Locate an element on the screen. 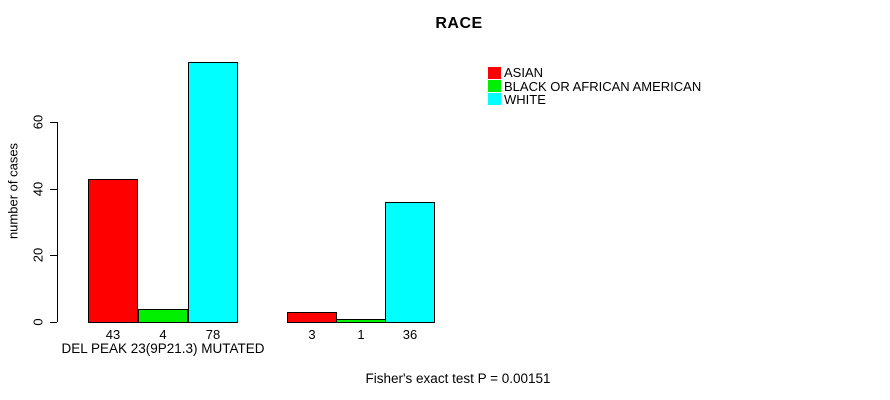 Image resolution: width=890 pixels, height=400 pixels. bar-value-label: 36 is located at coordinates (410, 334).